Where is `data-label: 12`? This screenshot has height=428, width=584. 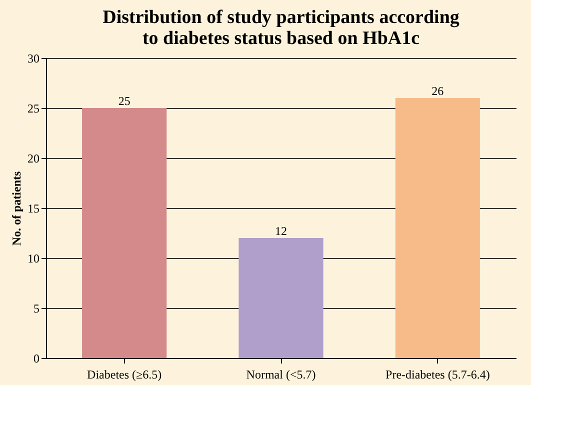
data-label: 12 is located at coordinates (281, 231).